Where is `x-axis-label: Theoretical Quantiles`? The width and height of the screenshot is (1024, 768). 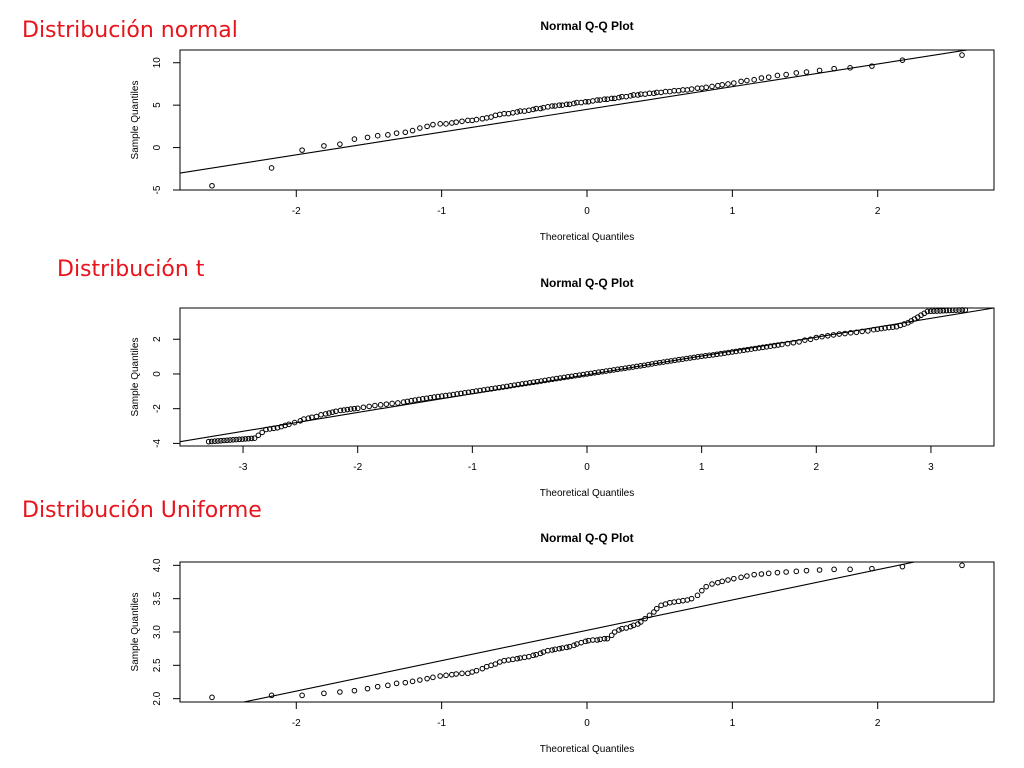
x-axis-label: Theoretical Quantiles is located at coordinates (587, 493).